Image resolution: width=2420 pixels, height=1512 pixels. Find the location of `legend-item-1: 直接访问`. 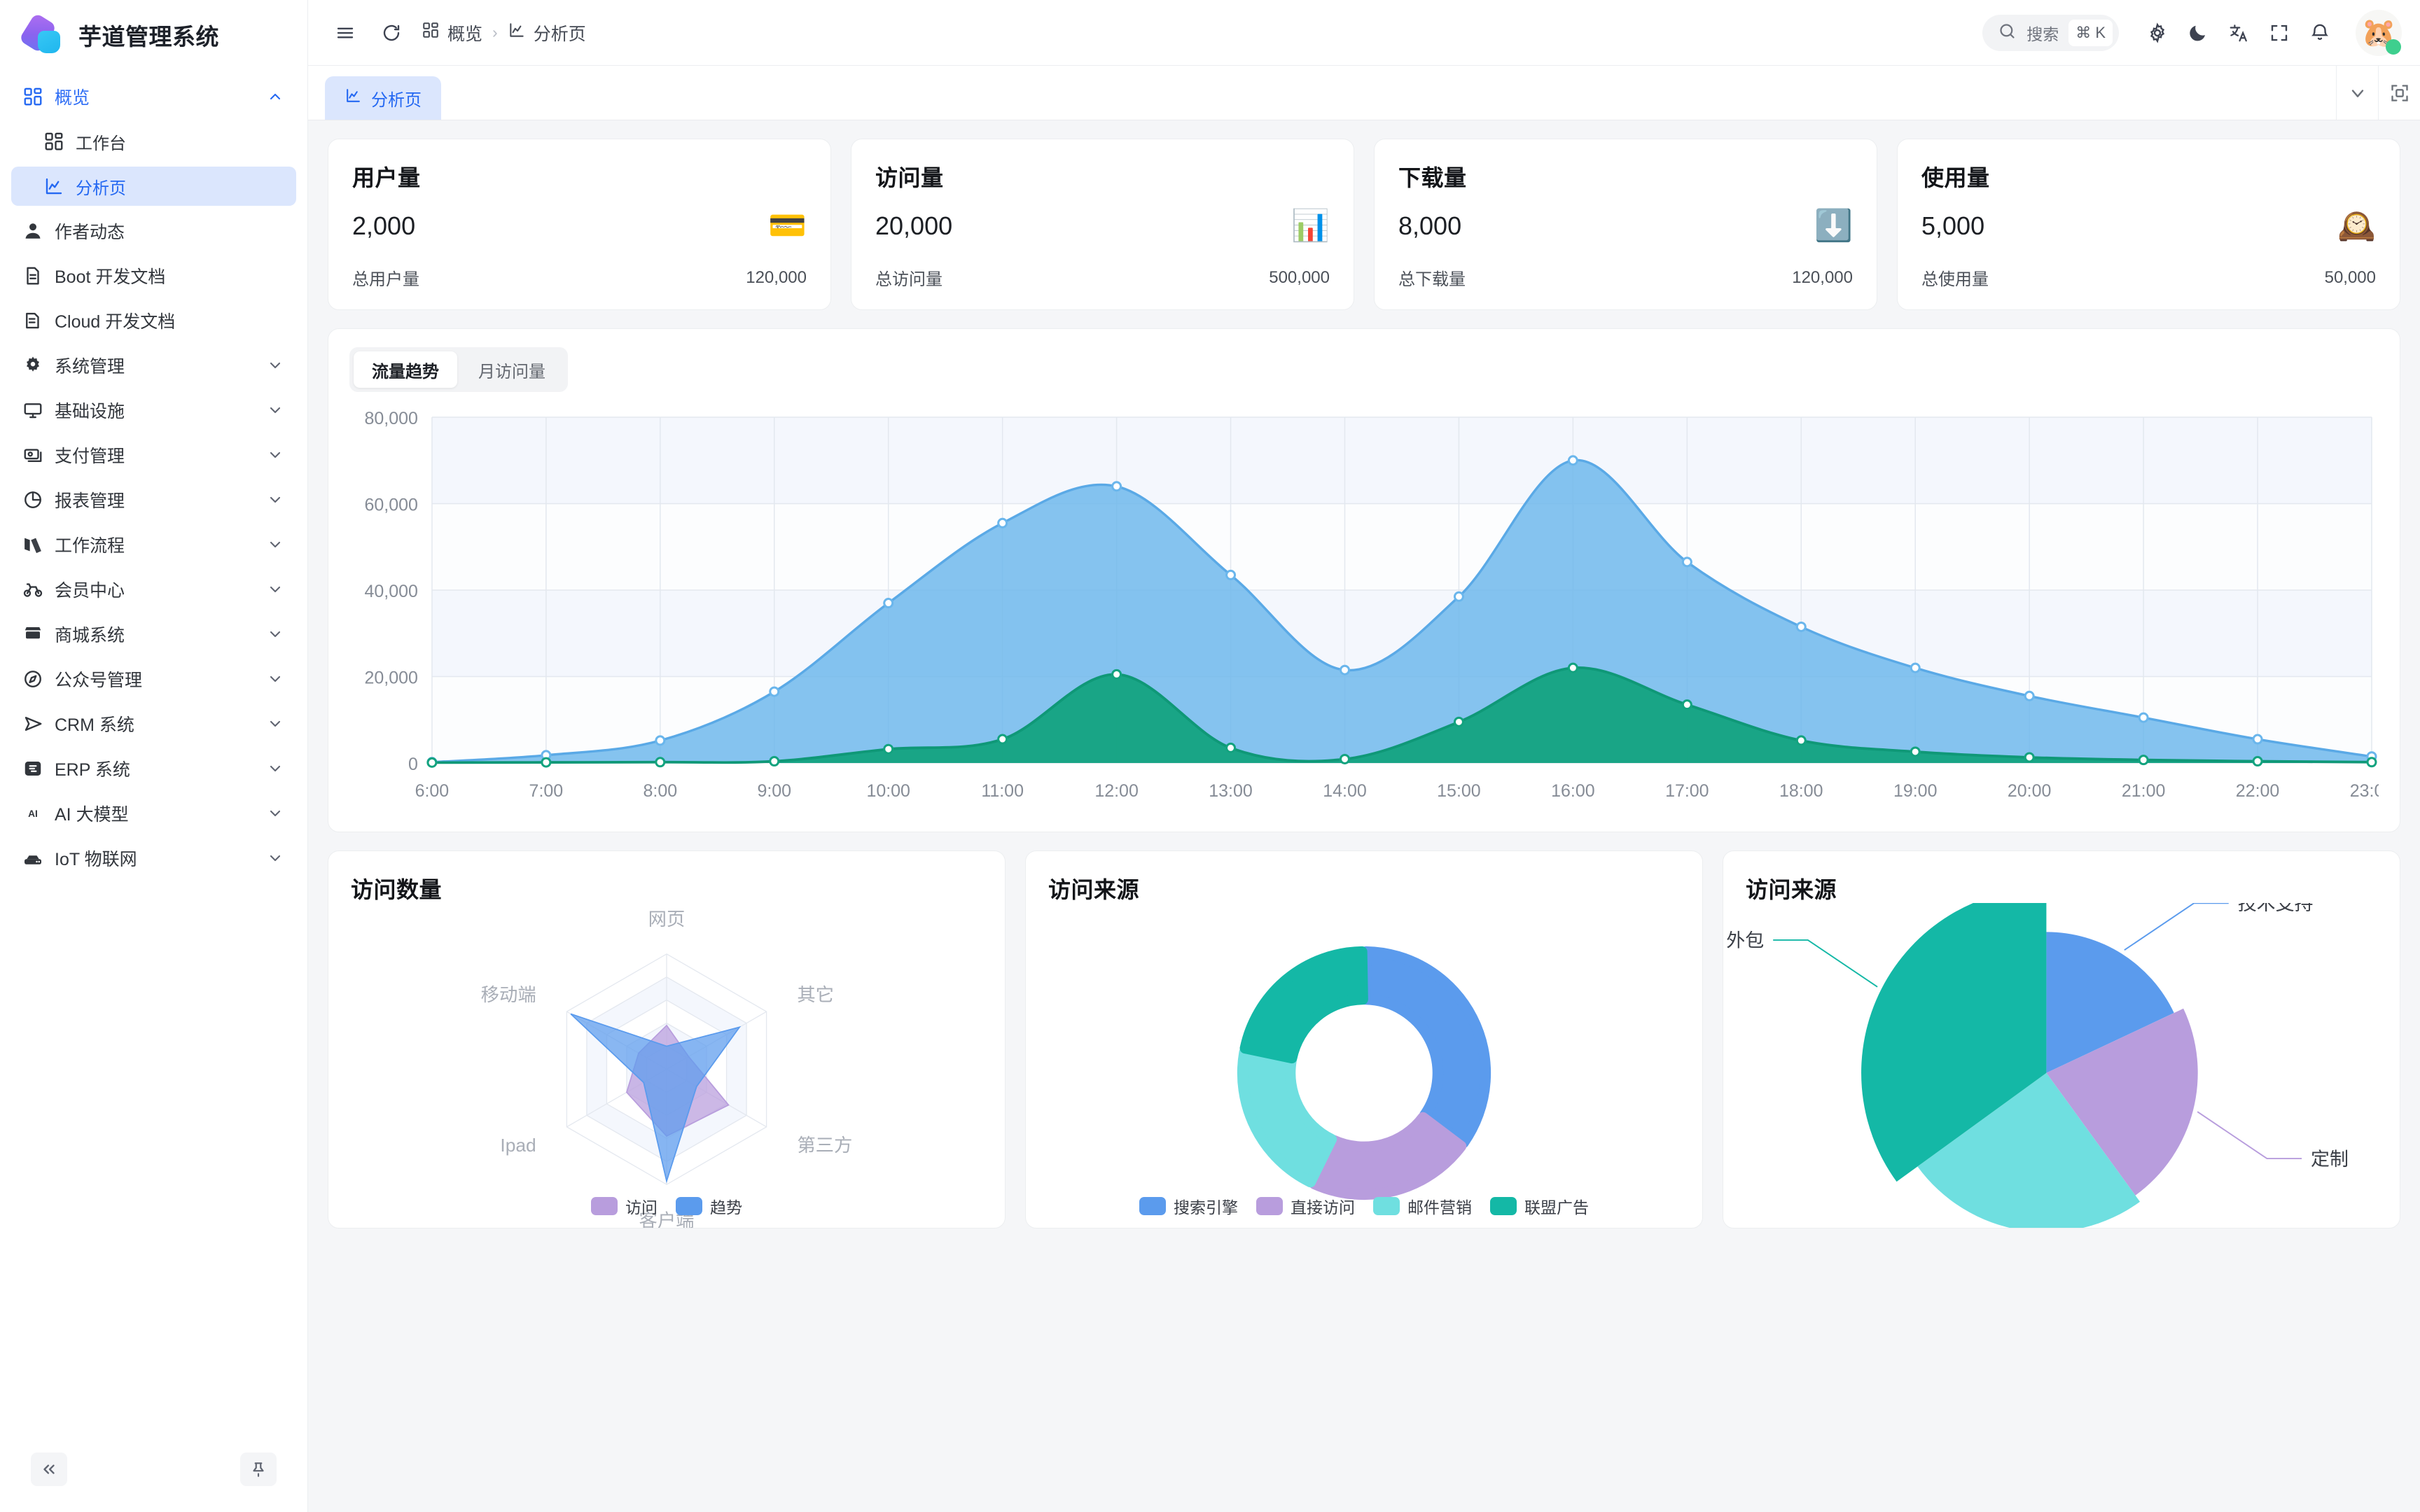

legend-item-1: 直接访问 is located at coordinates (1305, 1206).